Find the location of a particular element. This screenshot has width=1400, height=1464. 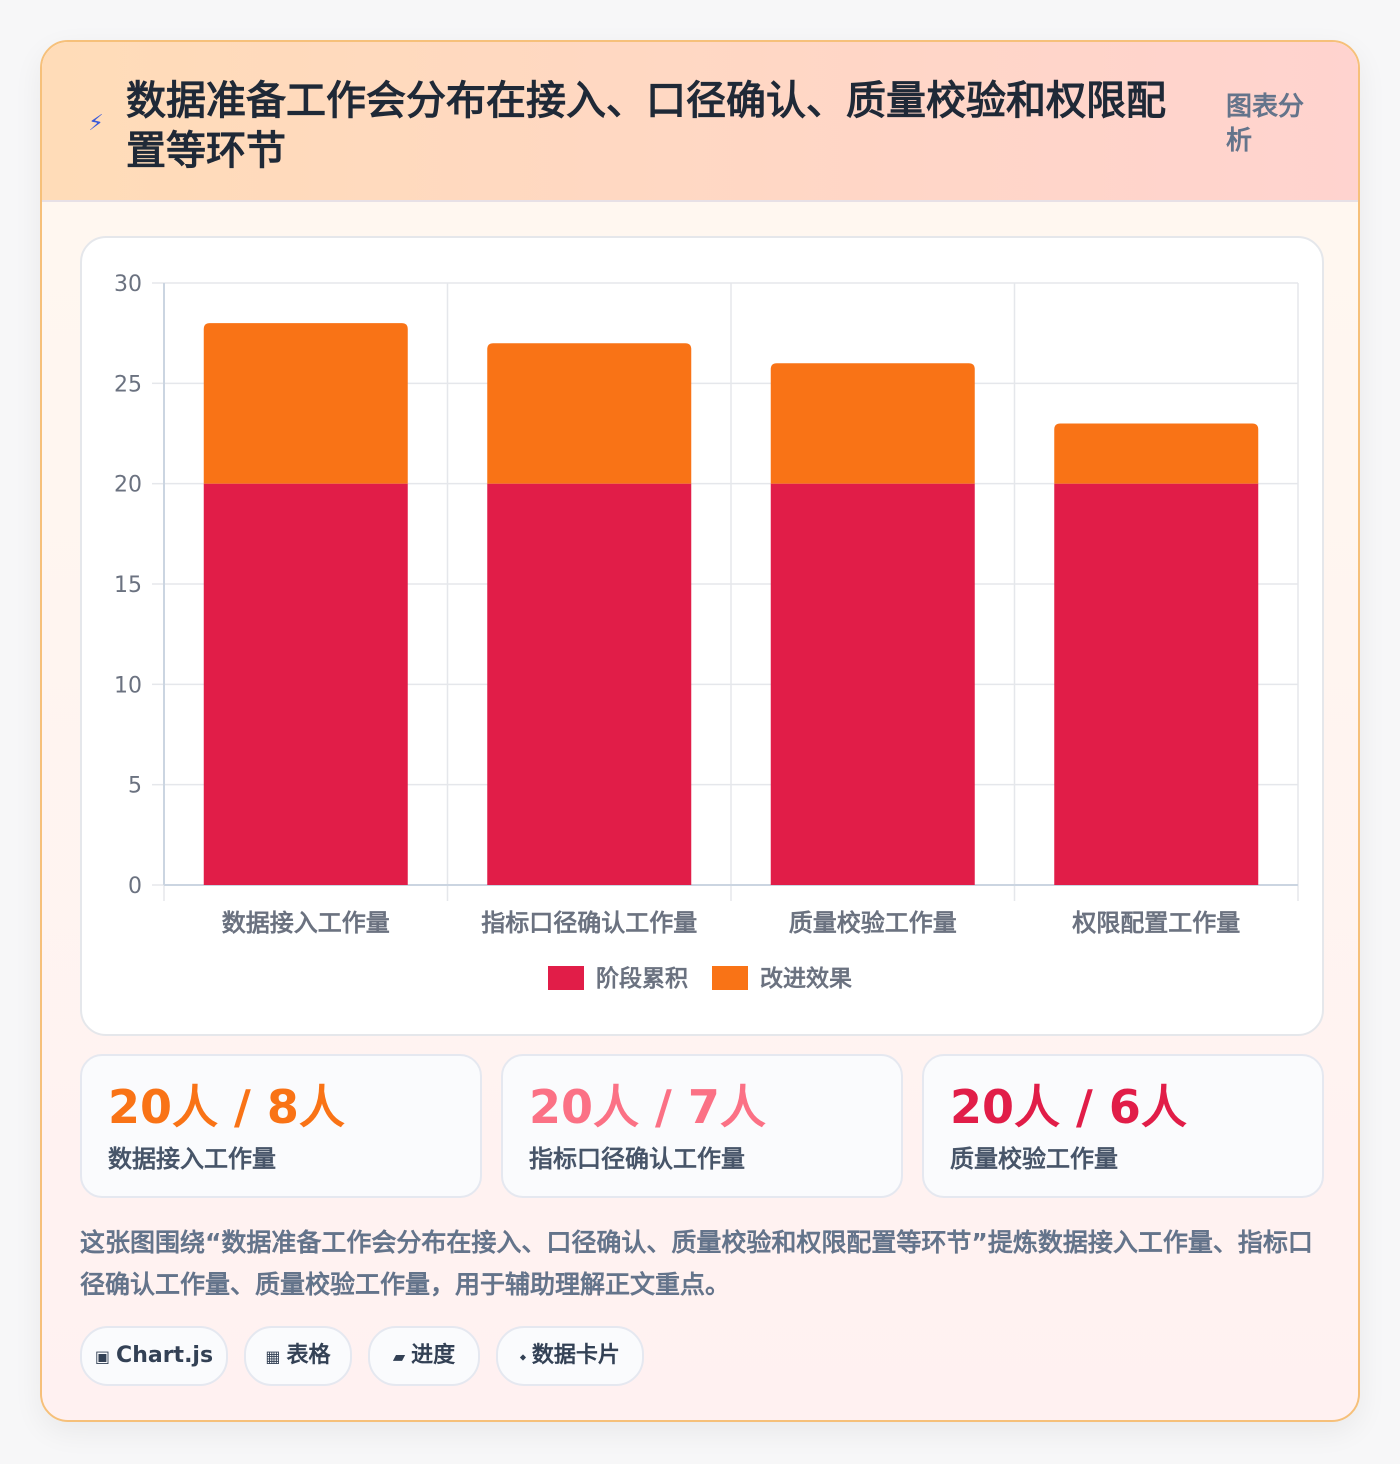

stat-card-2: 20人 / 6人 质量校验工作量 is located at coordinates (1123, 1126).